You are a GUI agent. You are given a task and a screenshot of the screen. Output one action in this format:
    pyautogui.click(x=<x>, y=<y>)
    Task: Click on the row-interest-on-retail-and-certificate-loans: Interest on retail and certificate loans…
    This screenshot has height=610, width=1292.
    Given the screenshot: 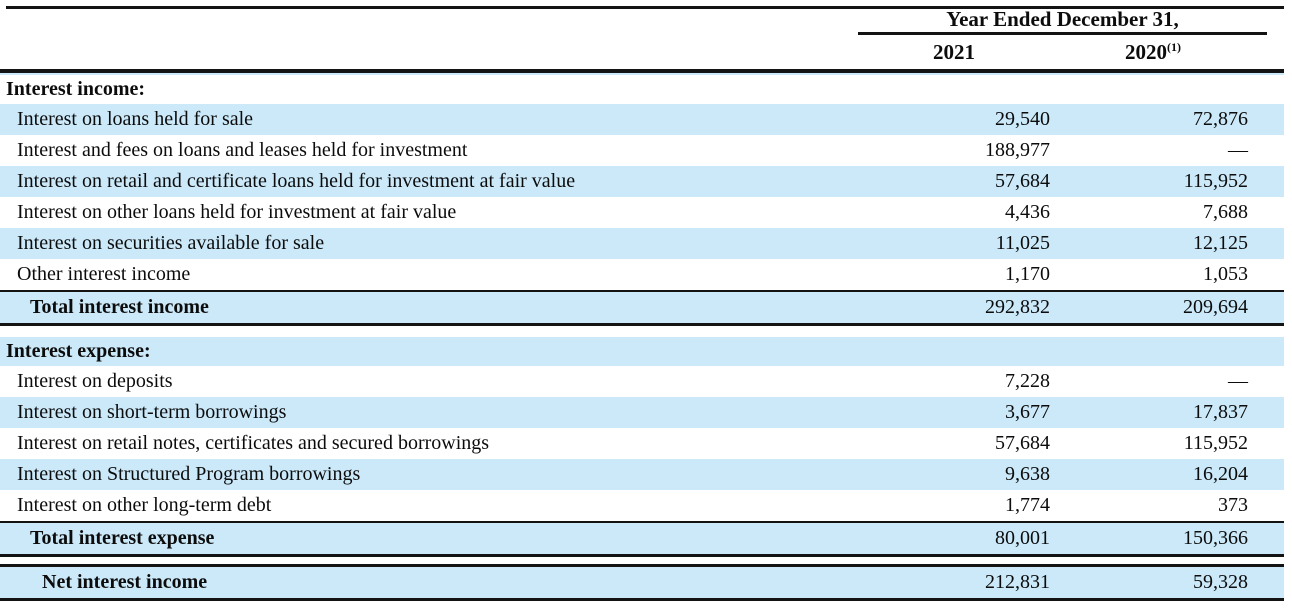 What is the action you would take?
    pyautogui.click(x=642, y=181)
    